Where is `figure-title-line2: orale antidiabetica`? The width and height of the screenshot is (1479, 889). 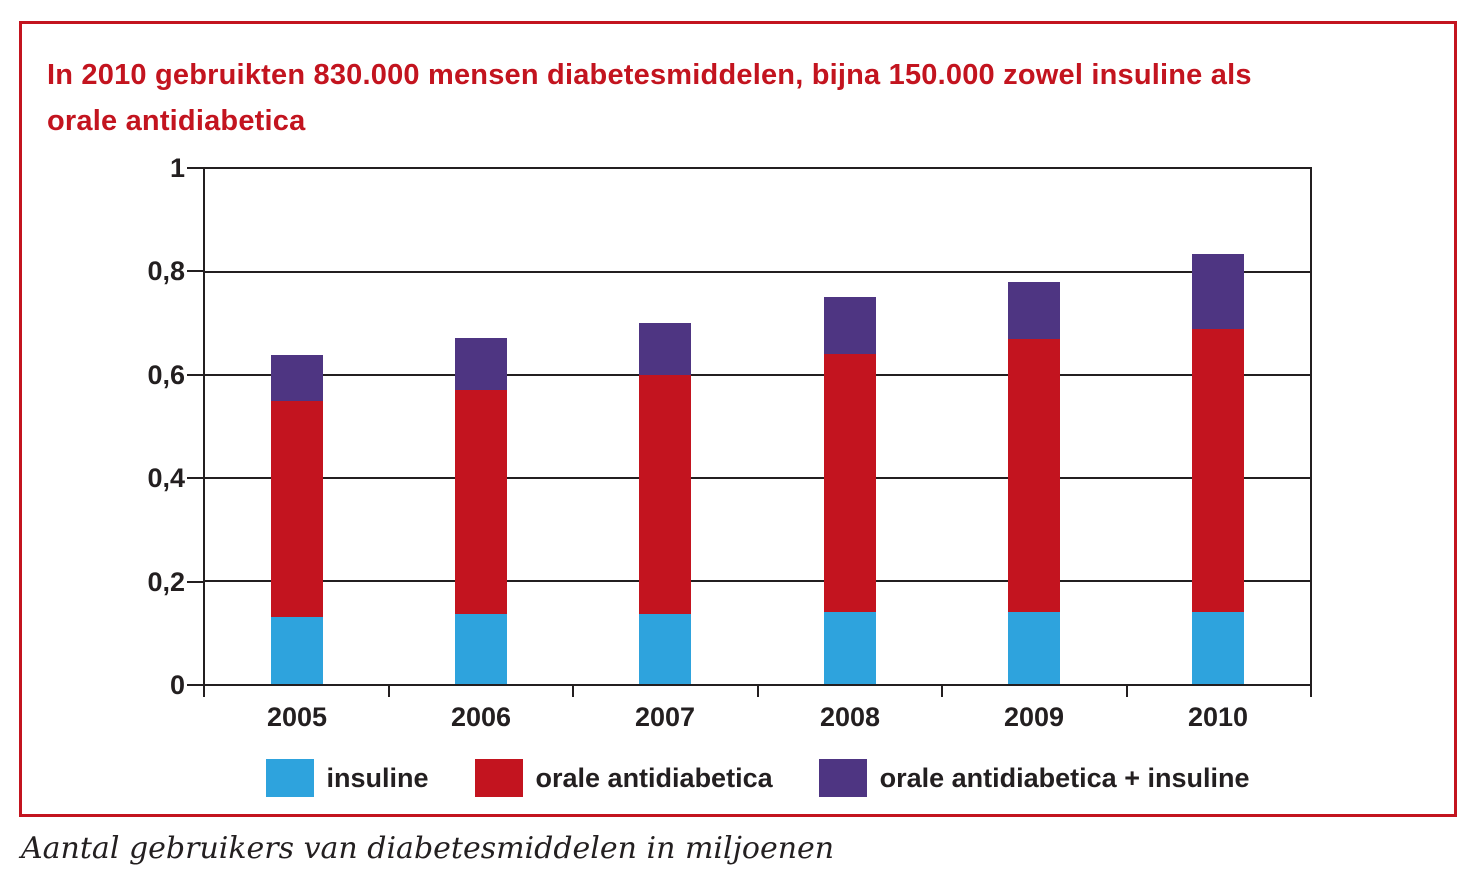 figure-title-line2: orale antidiabetica is located at coordinates (176, 121).